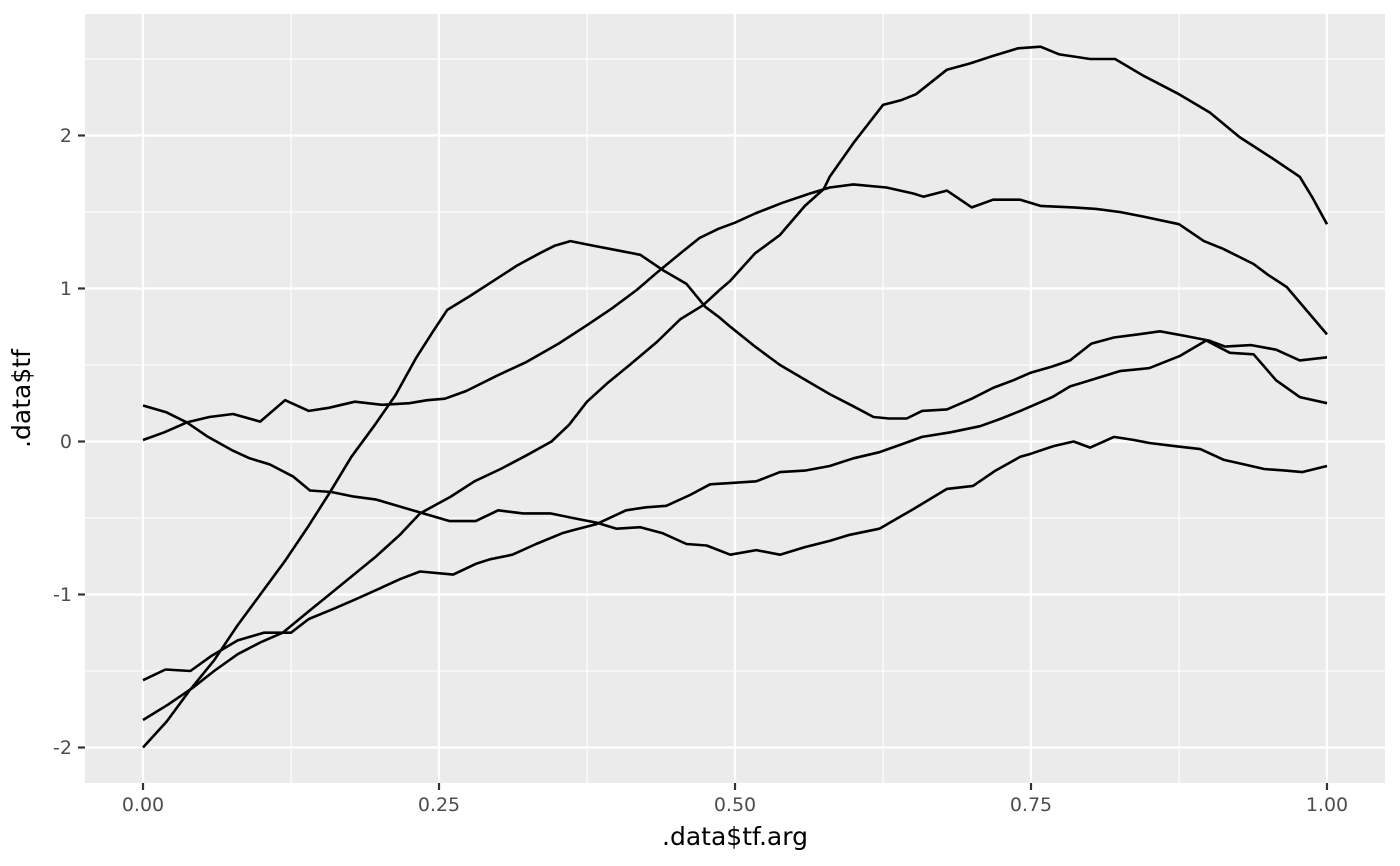 The height and width of the screenshot is (866, 1400). I want to click on y-tick-label: -1, so click(62, 595).